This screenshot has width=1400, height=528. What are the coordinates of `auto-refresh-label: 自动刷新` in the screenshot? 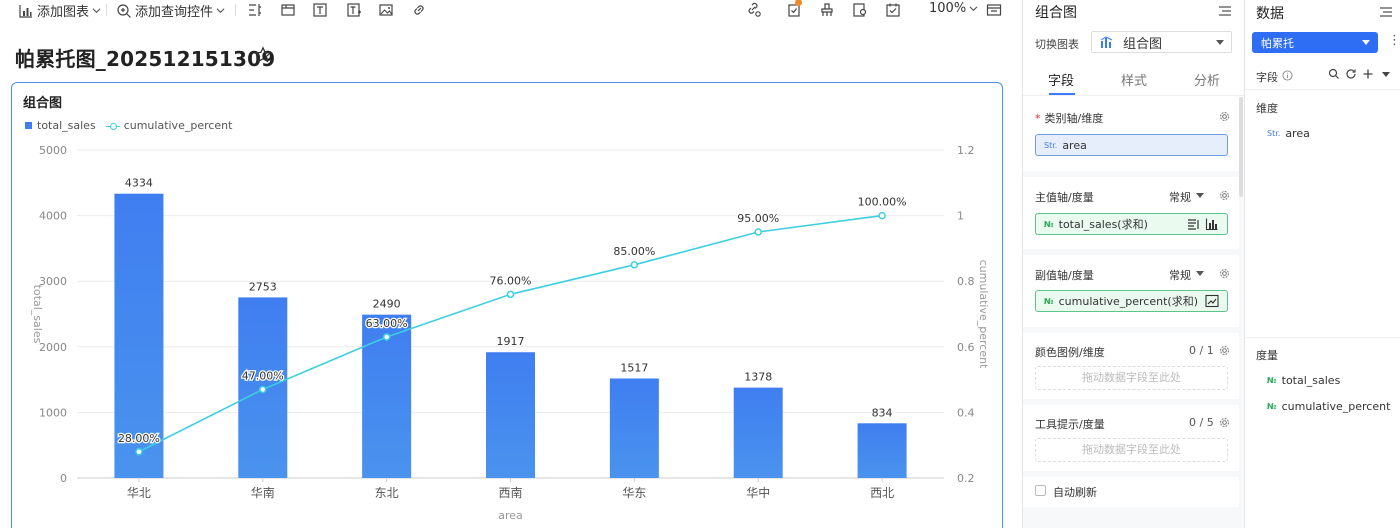 It's located at (1075, 492).